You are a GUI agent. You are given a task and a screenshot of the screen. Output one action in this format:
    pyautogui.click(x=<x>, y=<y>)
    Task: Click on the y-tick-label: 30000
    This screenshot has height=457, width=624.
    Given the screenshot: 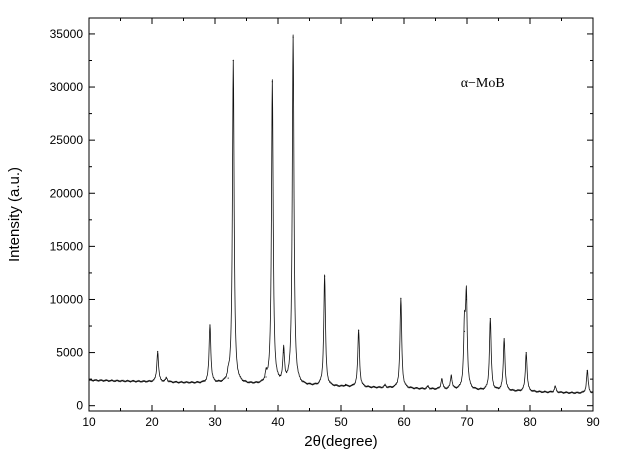 What is the action you would take?
    pyautogui.click(x=67, y=87)
    